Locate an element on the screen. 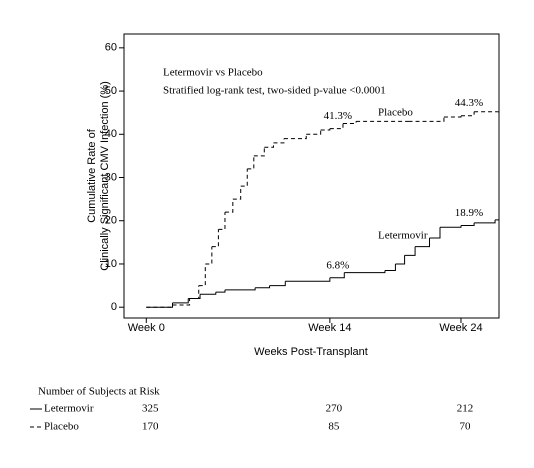 This screenshot has width=534, height=468. note: Letermovir vs Placebo is located at coordinates (213, 73).